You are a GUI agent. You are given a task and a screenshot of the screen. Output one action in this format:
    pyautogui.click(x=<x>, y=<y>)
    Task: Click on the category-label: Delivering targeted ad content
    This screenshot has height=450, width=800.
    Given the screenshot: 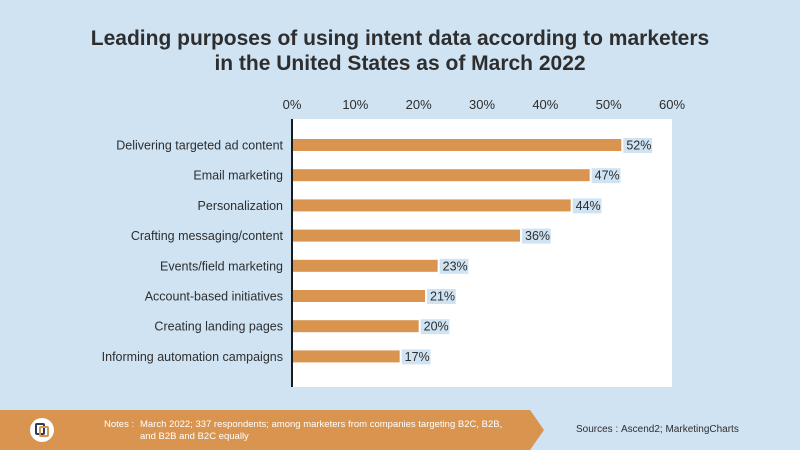 What is the action you would take?
    pyautogui.click(x=199, y=146)
    